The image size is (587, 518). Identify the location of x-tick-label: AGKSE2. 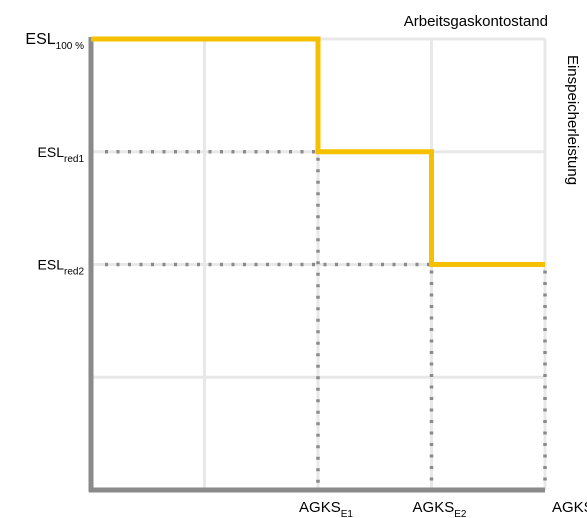
(440, 508).